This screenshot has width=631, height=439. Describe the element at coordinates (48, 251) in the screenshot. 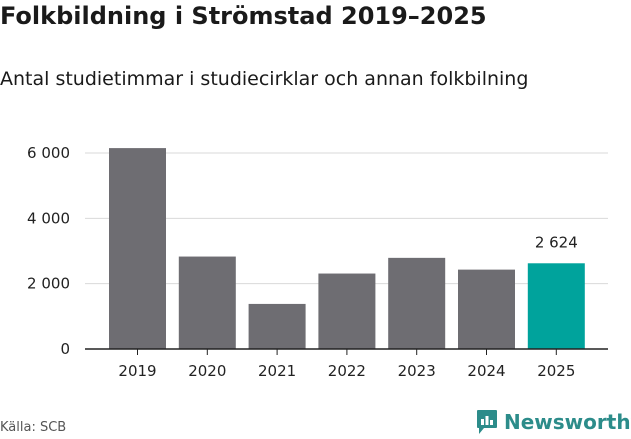

I see `y-axis-ticks: 0 2 000 4 000 6 000` at that location.